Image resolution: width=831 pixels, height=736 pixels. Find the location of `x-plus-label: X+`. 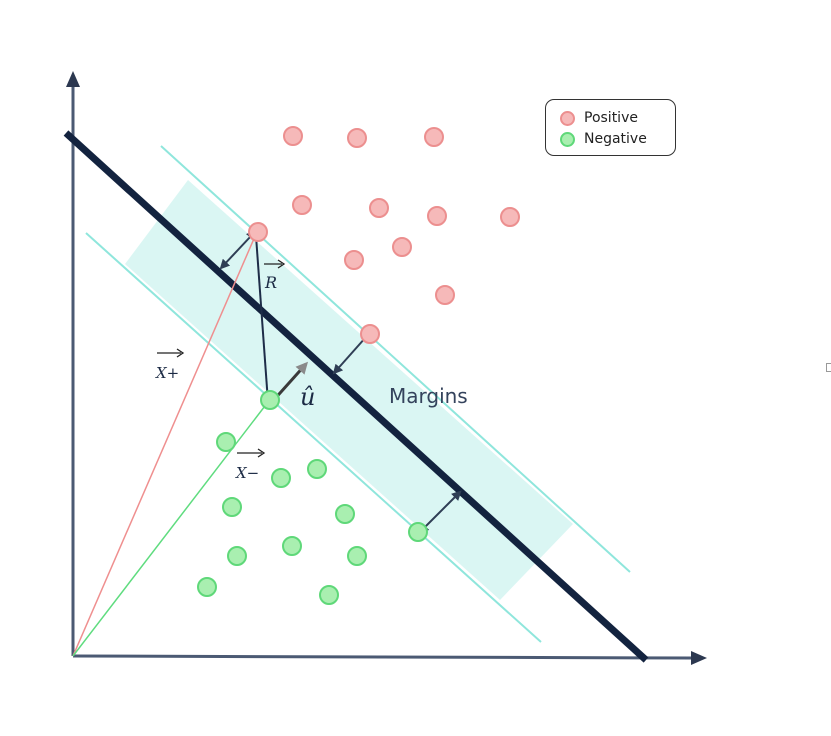

x-plus-label: X+ is located at coordinates (167, 373).